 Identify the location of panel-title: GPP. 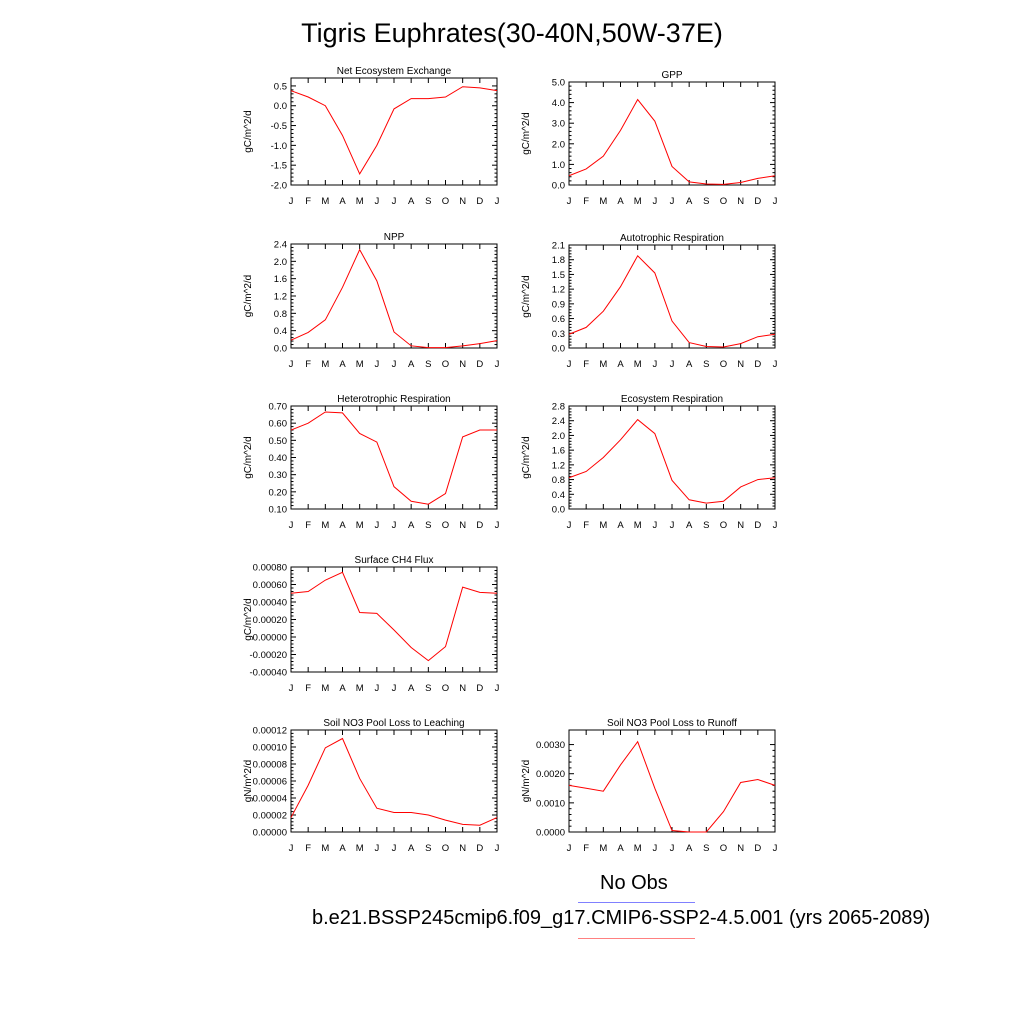
(671, 75).